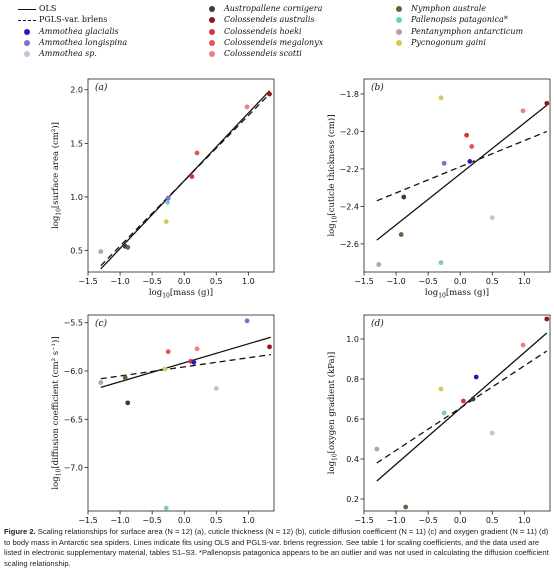 Image resolution: width=554 pixels, height=585 pixels. I want to click on legend-line-swatch, so click(27, 9).